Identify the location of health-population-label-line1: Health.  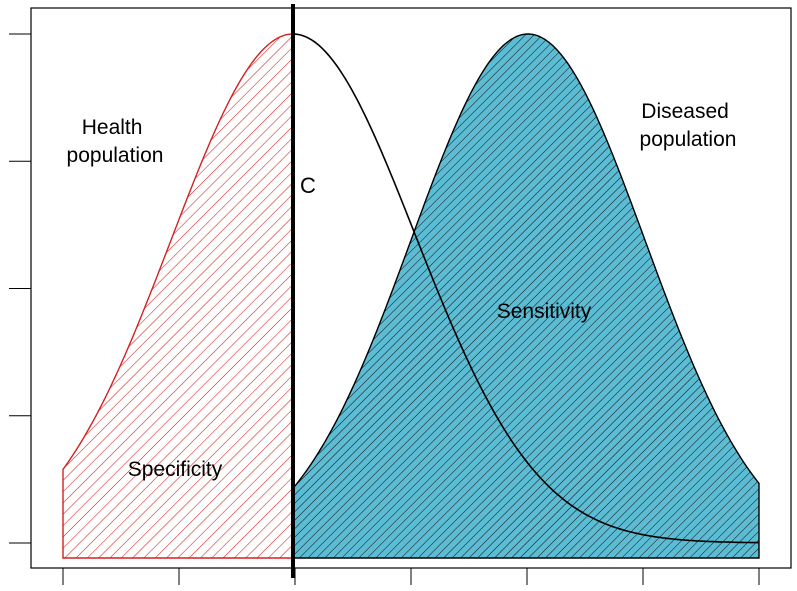
(112, 127).